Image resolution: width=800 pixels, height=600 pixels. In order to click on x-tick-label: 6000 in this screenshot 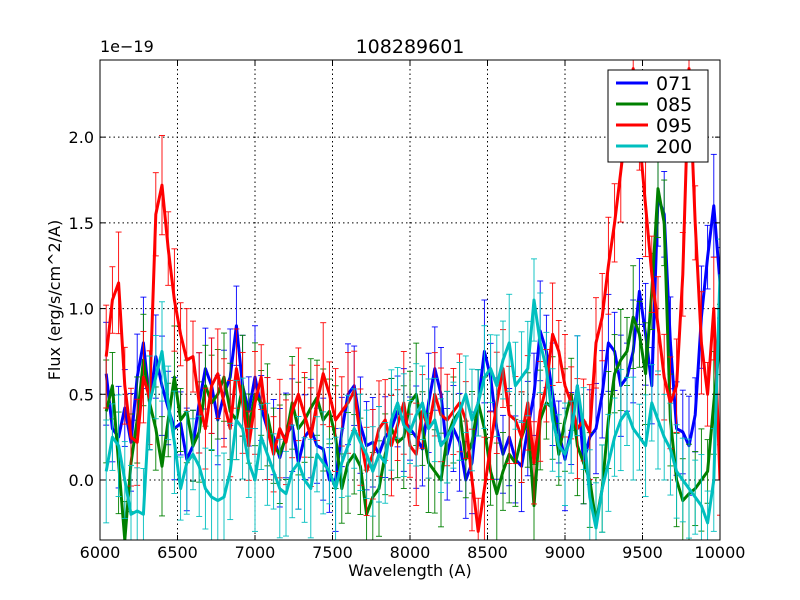, I will do `click(100, 552)`.